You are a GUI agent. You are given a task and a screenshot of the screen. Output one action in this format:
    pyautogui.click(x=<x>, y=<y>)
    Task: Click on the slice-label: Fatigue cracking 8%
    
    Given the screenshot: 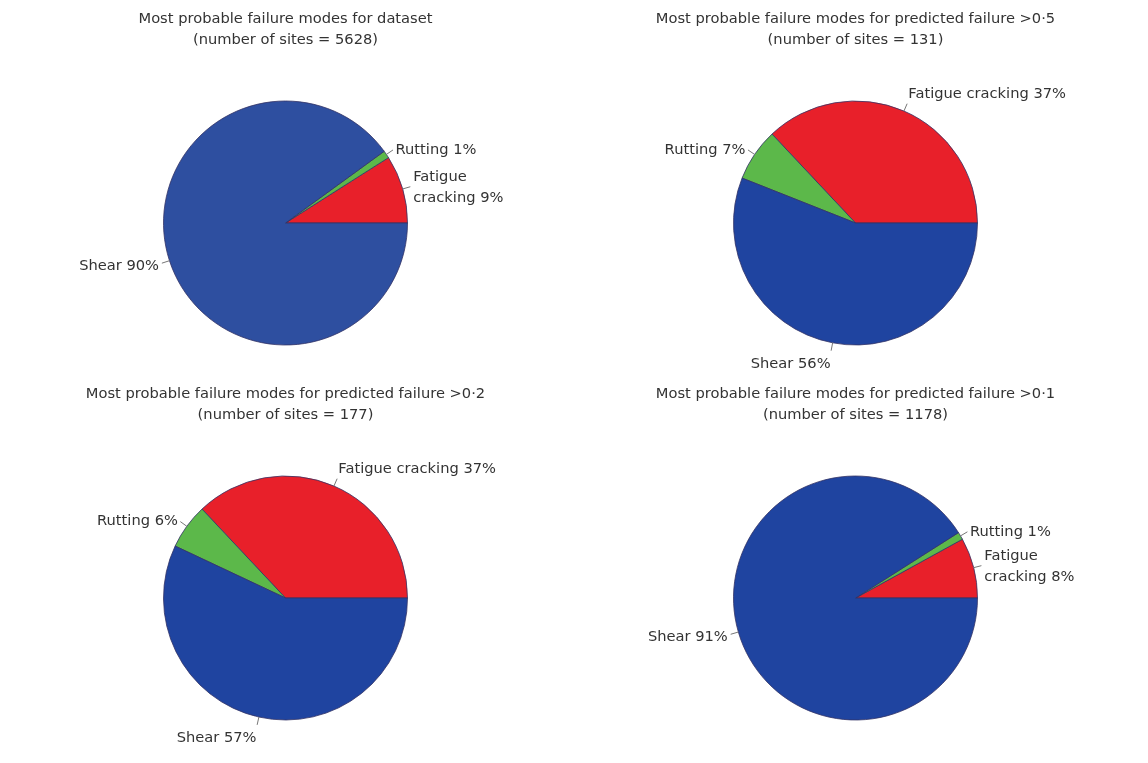 What is the action you would take?
    pyautogui.click(x=1029, y=565)
    